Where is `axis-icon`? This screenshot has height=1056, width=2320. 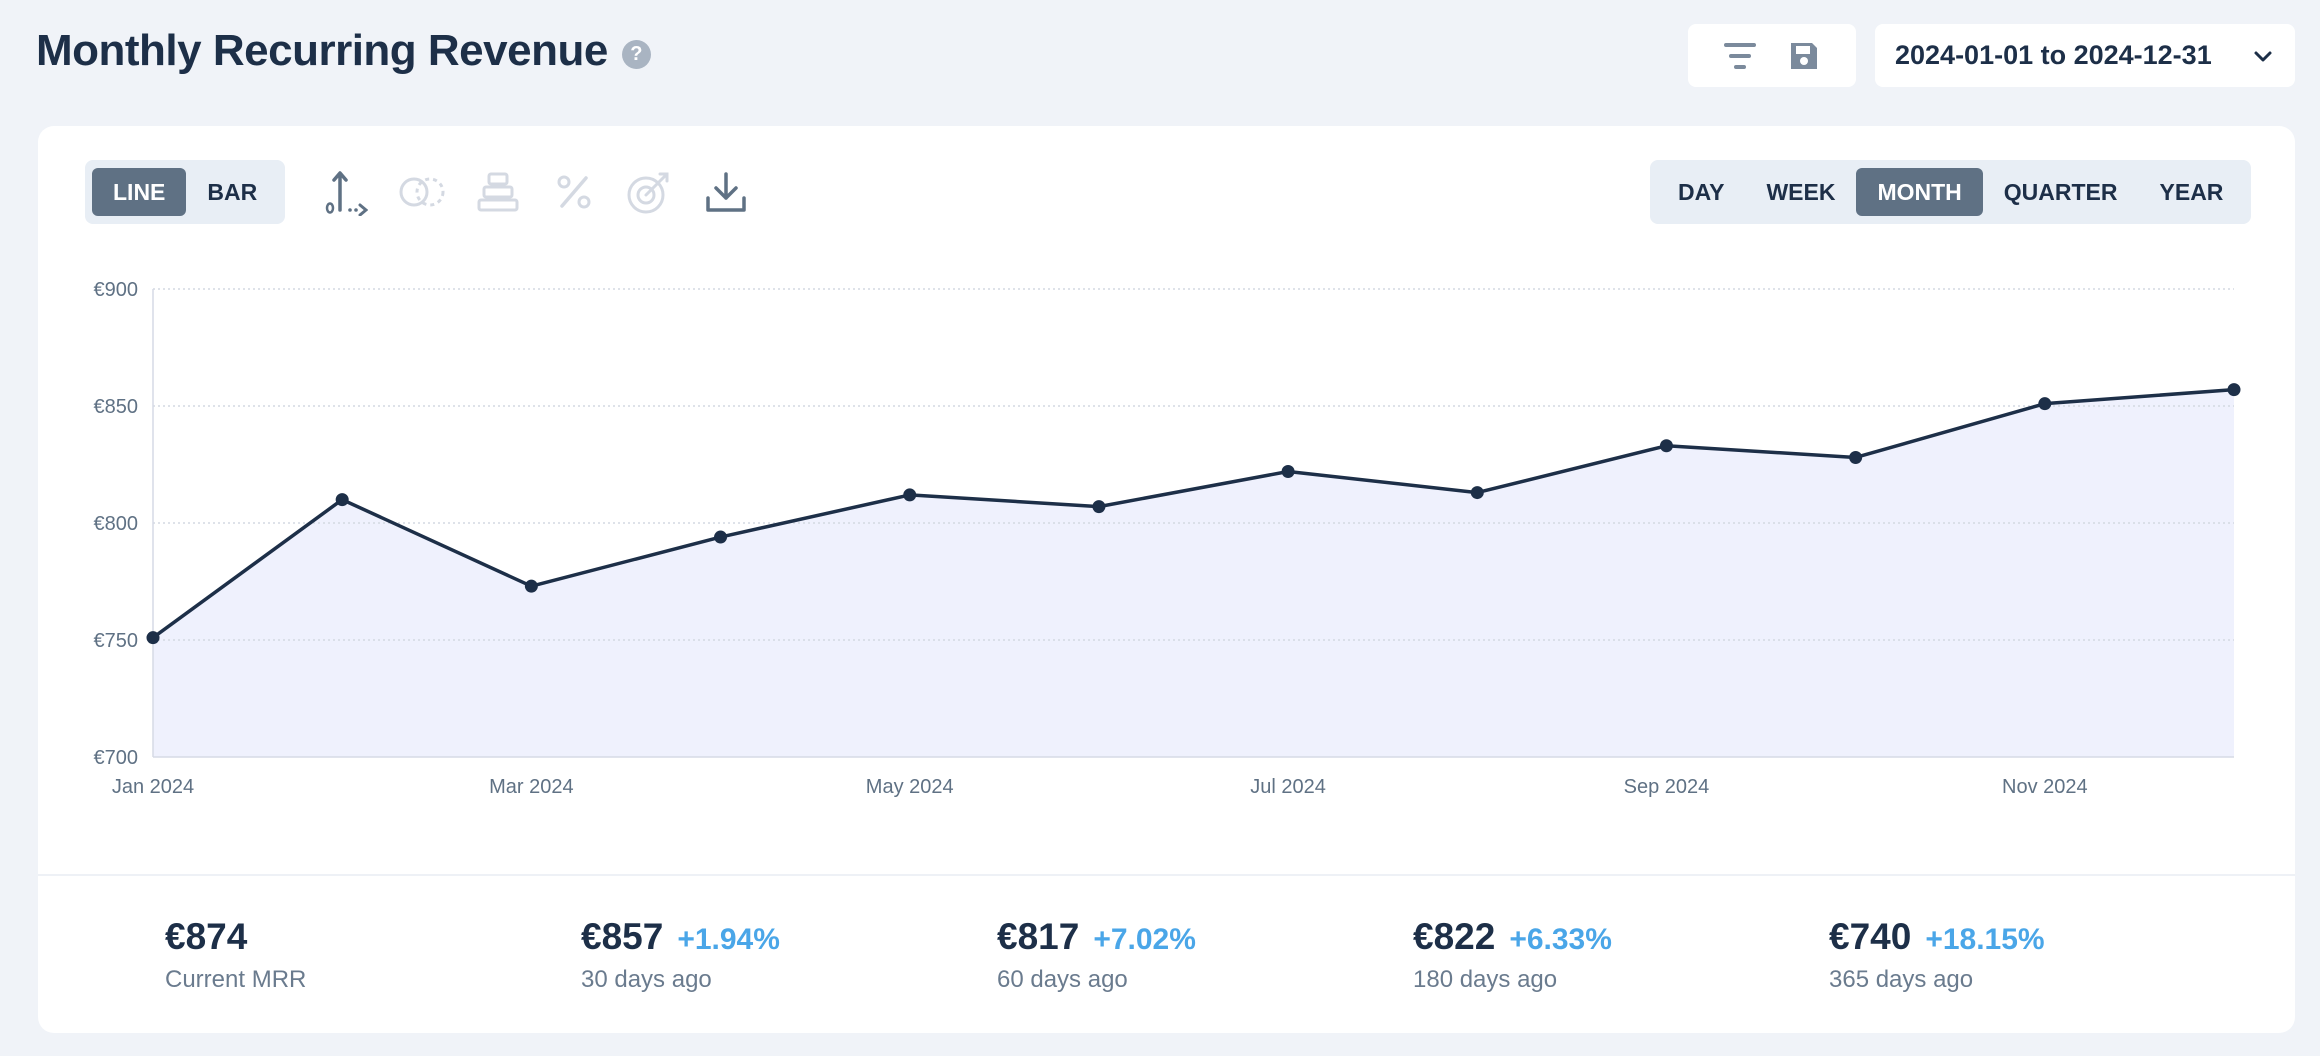
axis-icon is located at coordinates (346, 192).